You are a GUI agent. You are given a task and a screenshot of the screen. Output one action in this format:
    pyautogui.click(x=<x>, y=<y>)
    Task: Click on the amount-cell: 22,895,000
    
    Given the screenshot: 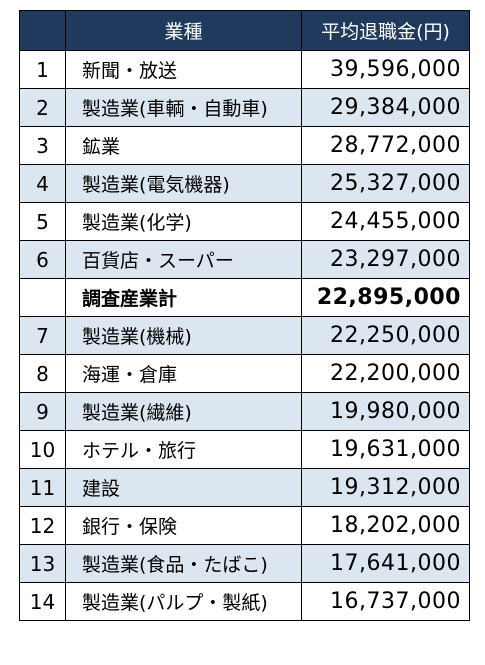 What is the action you would take?
    pyautogui.click(x=385, y=297)
    